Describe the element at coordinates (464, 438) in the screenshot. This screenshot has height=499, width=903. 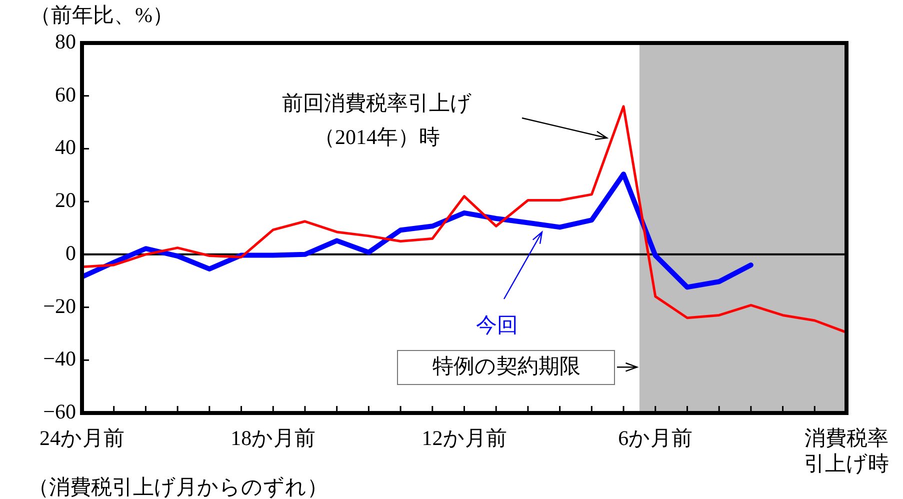
I see `x-tick-label: 12か月前` at that location.